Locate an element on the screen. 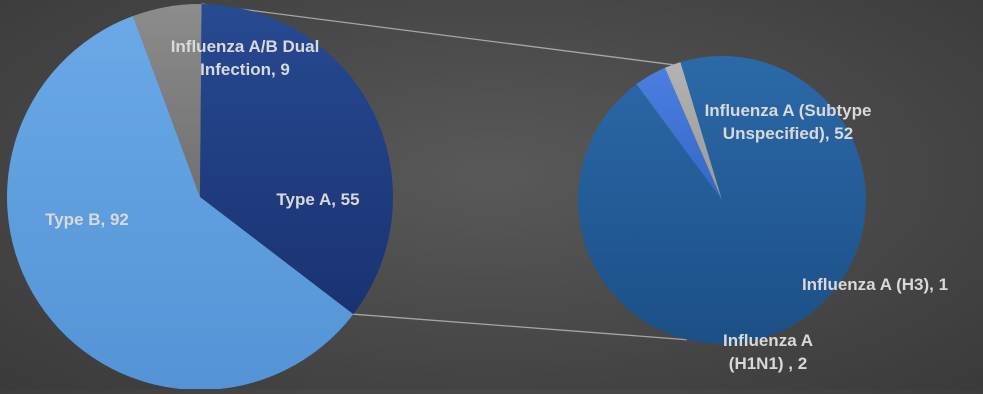 The image size is (983, 394). label-line: Type B, 92 is located at coordinates (87, 219).